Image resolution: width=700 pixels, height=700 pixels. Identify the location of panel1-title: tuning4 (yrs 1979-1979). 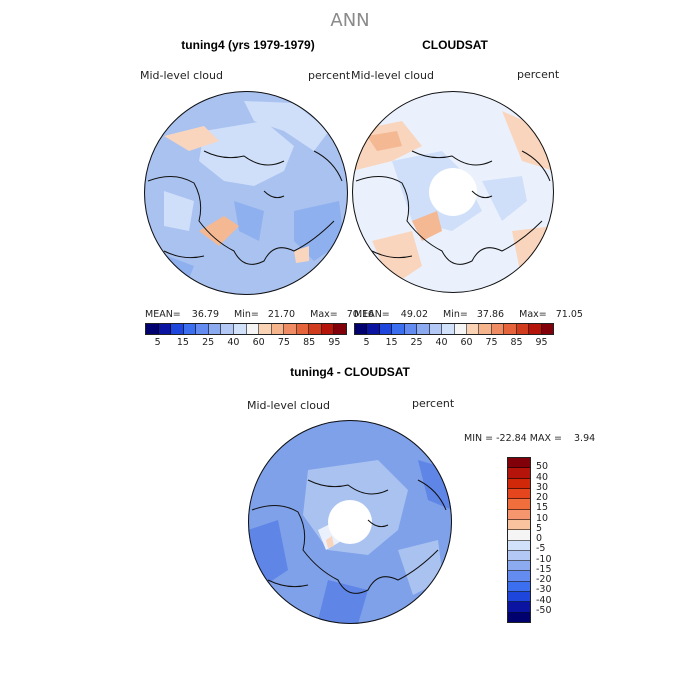
(248, 45).